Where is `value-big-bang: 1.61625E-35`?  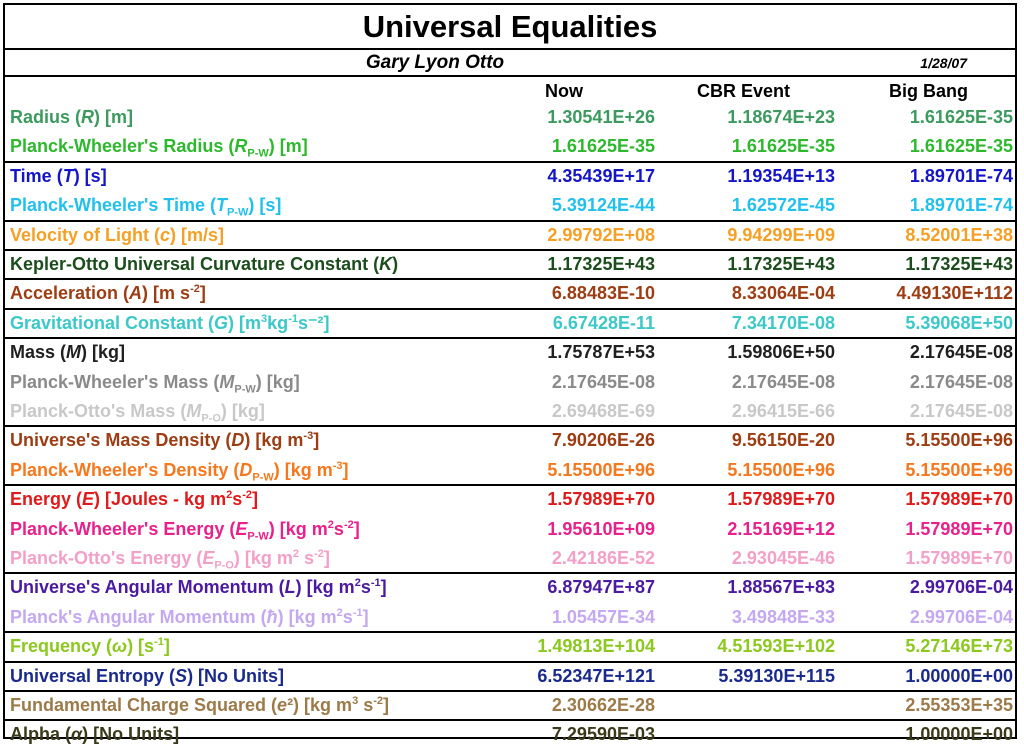
value-big-bang: 1.61625E-35 is located at coordinates (961, 117).